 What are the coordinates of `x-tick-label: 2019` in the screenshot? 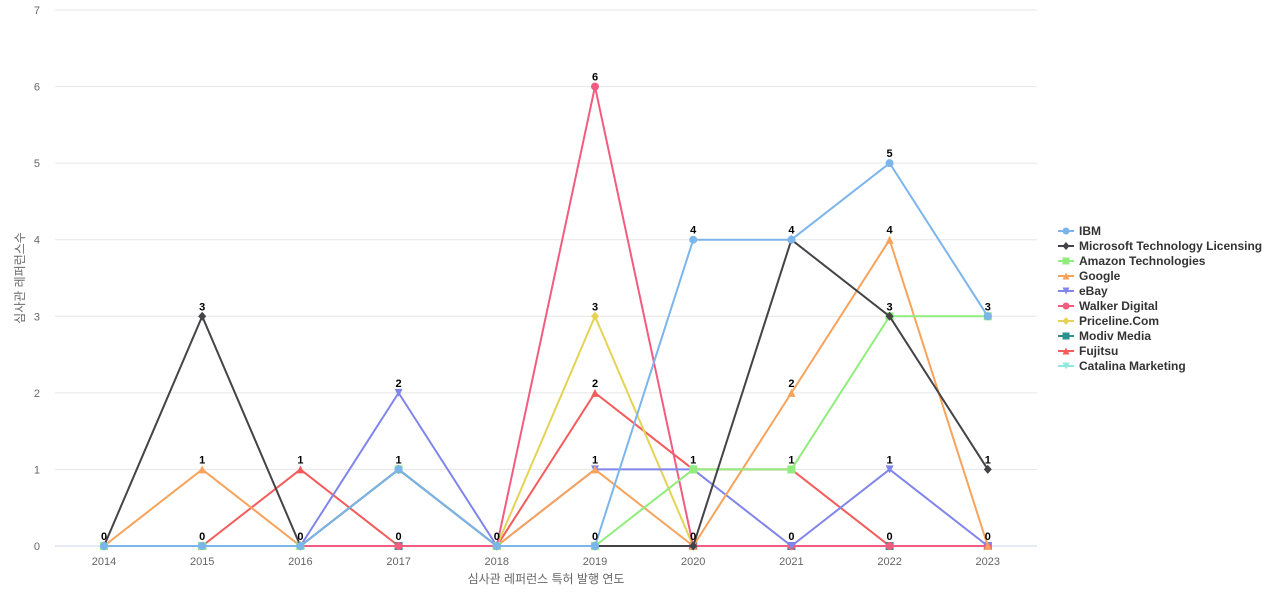 It's located at (595, 562).